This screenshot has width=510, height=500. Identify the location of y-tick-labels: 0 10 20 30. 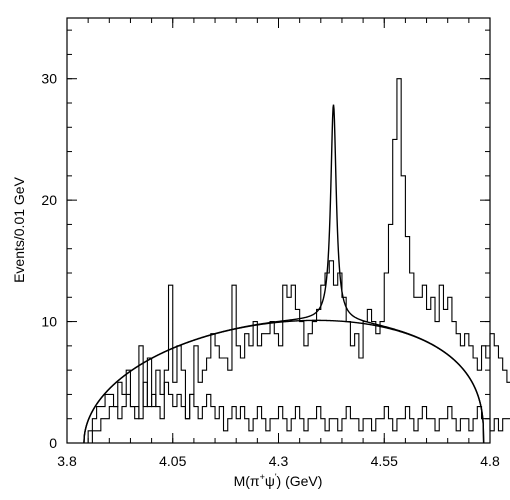
(49, 261).